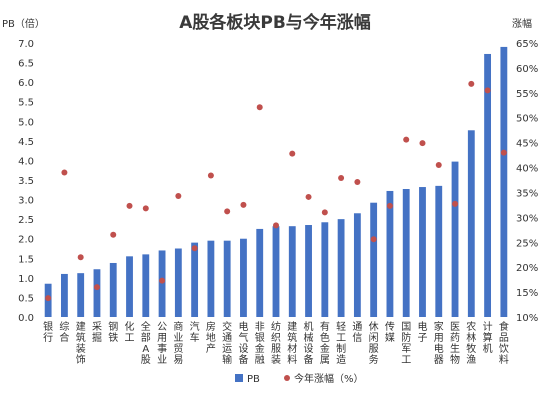 The height and width of the screenshot is (403, 550). I want to click on left-tick-label: 3.5, so click(26, 181).